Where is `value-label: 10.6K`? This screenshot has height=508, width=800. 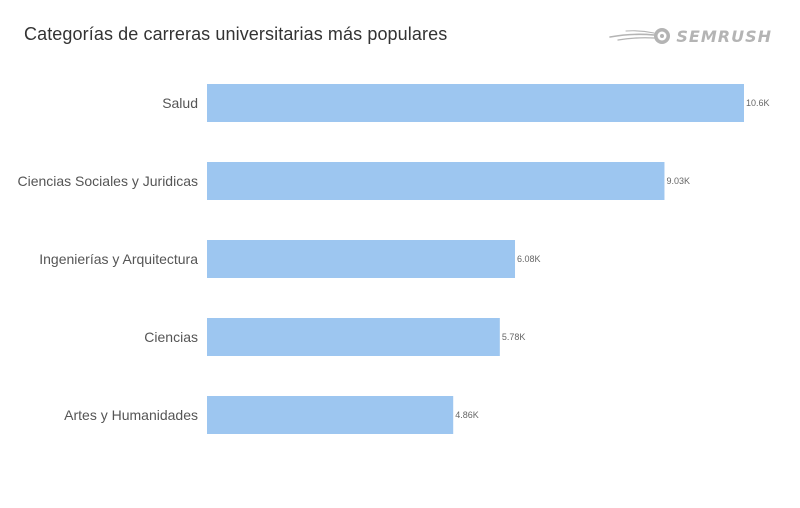 value-label: 10.6K is located at coordinates (758, 103).